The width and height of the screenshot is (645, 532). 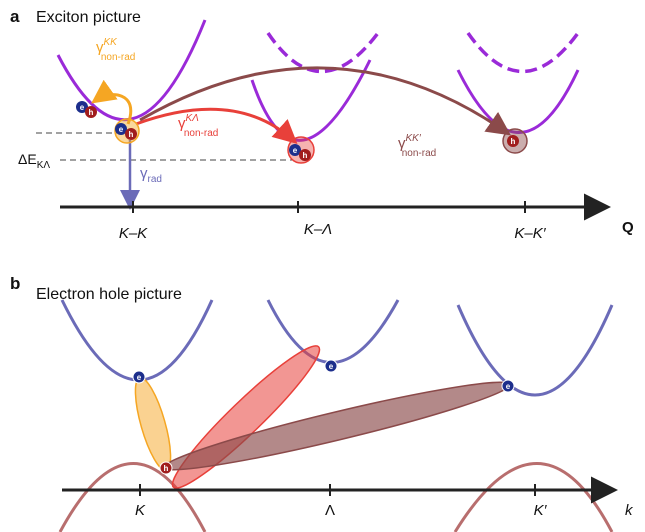 I want to click on tick-label-klambda: K–Λ, so click(x=318, y=229).